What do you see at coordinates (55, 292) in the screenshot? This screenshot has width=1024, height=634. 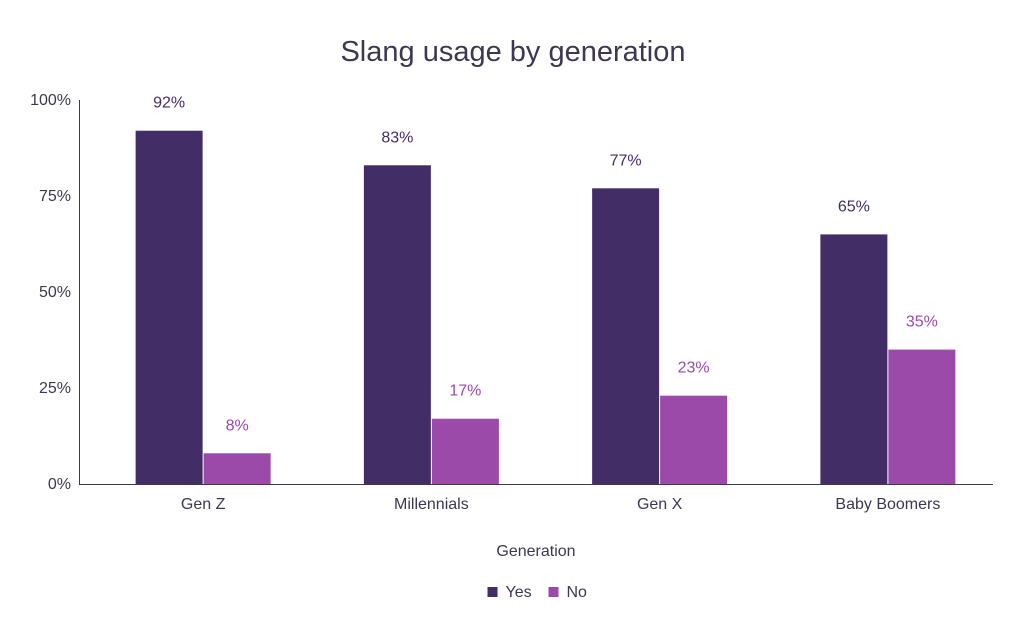 I see `y-tick-label: 50%` at bounding box center [55, 292].